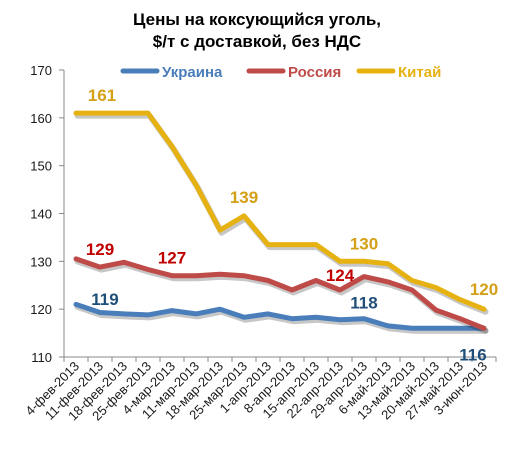 The image size is (514, 463). I want to click on legend-label: Китай, so click(419, 72).